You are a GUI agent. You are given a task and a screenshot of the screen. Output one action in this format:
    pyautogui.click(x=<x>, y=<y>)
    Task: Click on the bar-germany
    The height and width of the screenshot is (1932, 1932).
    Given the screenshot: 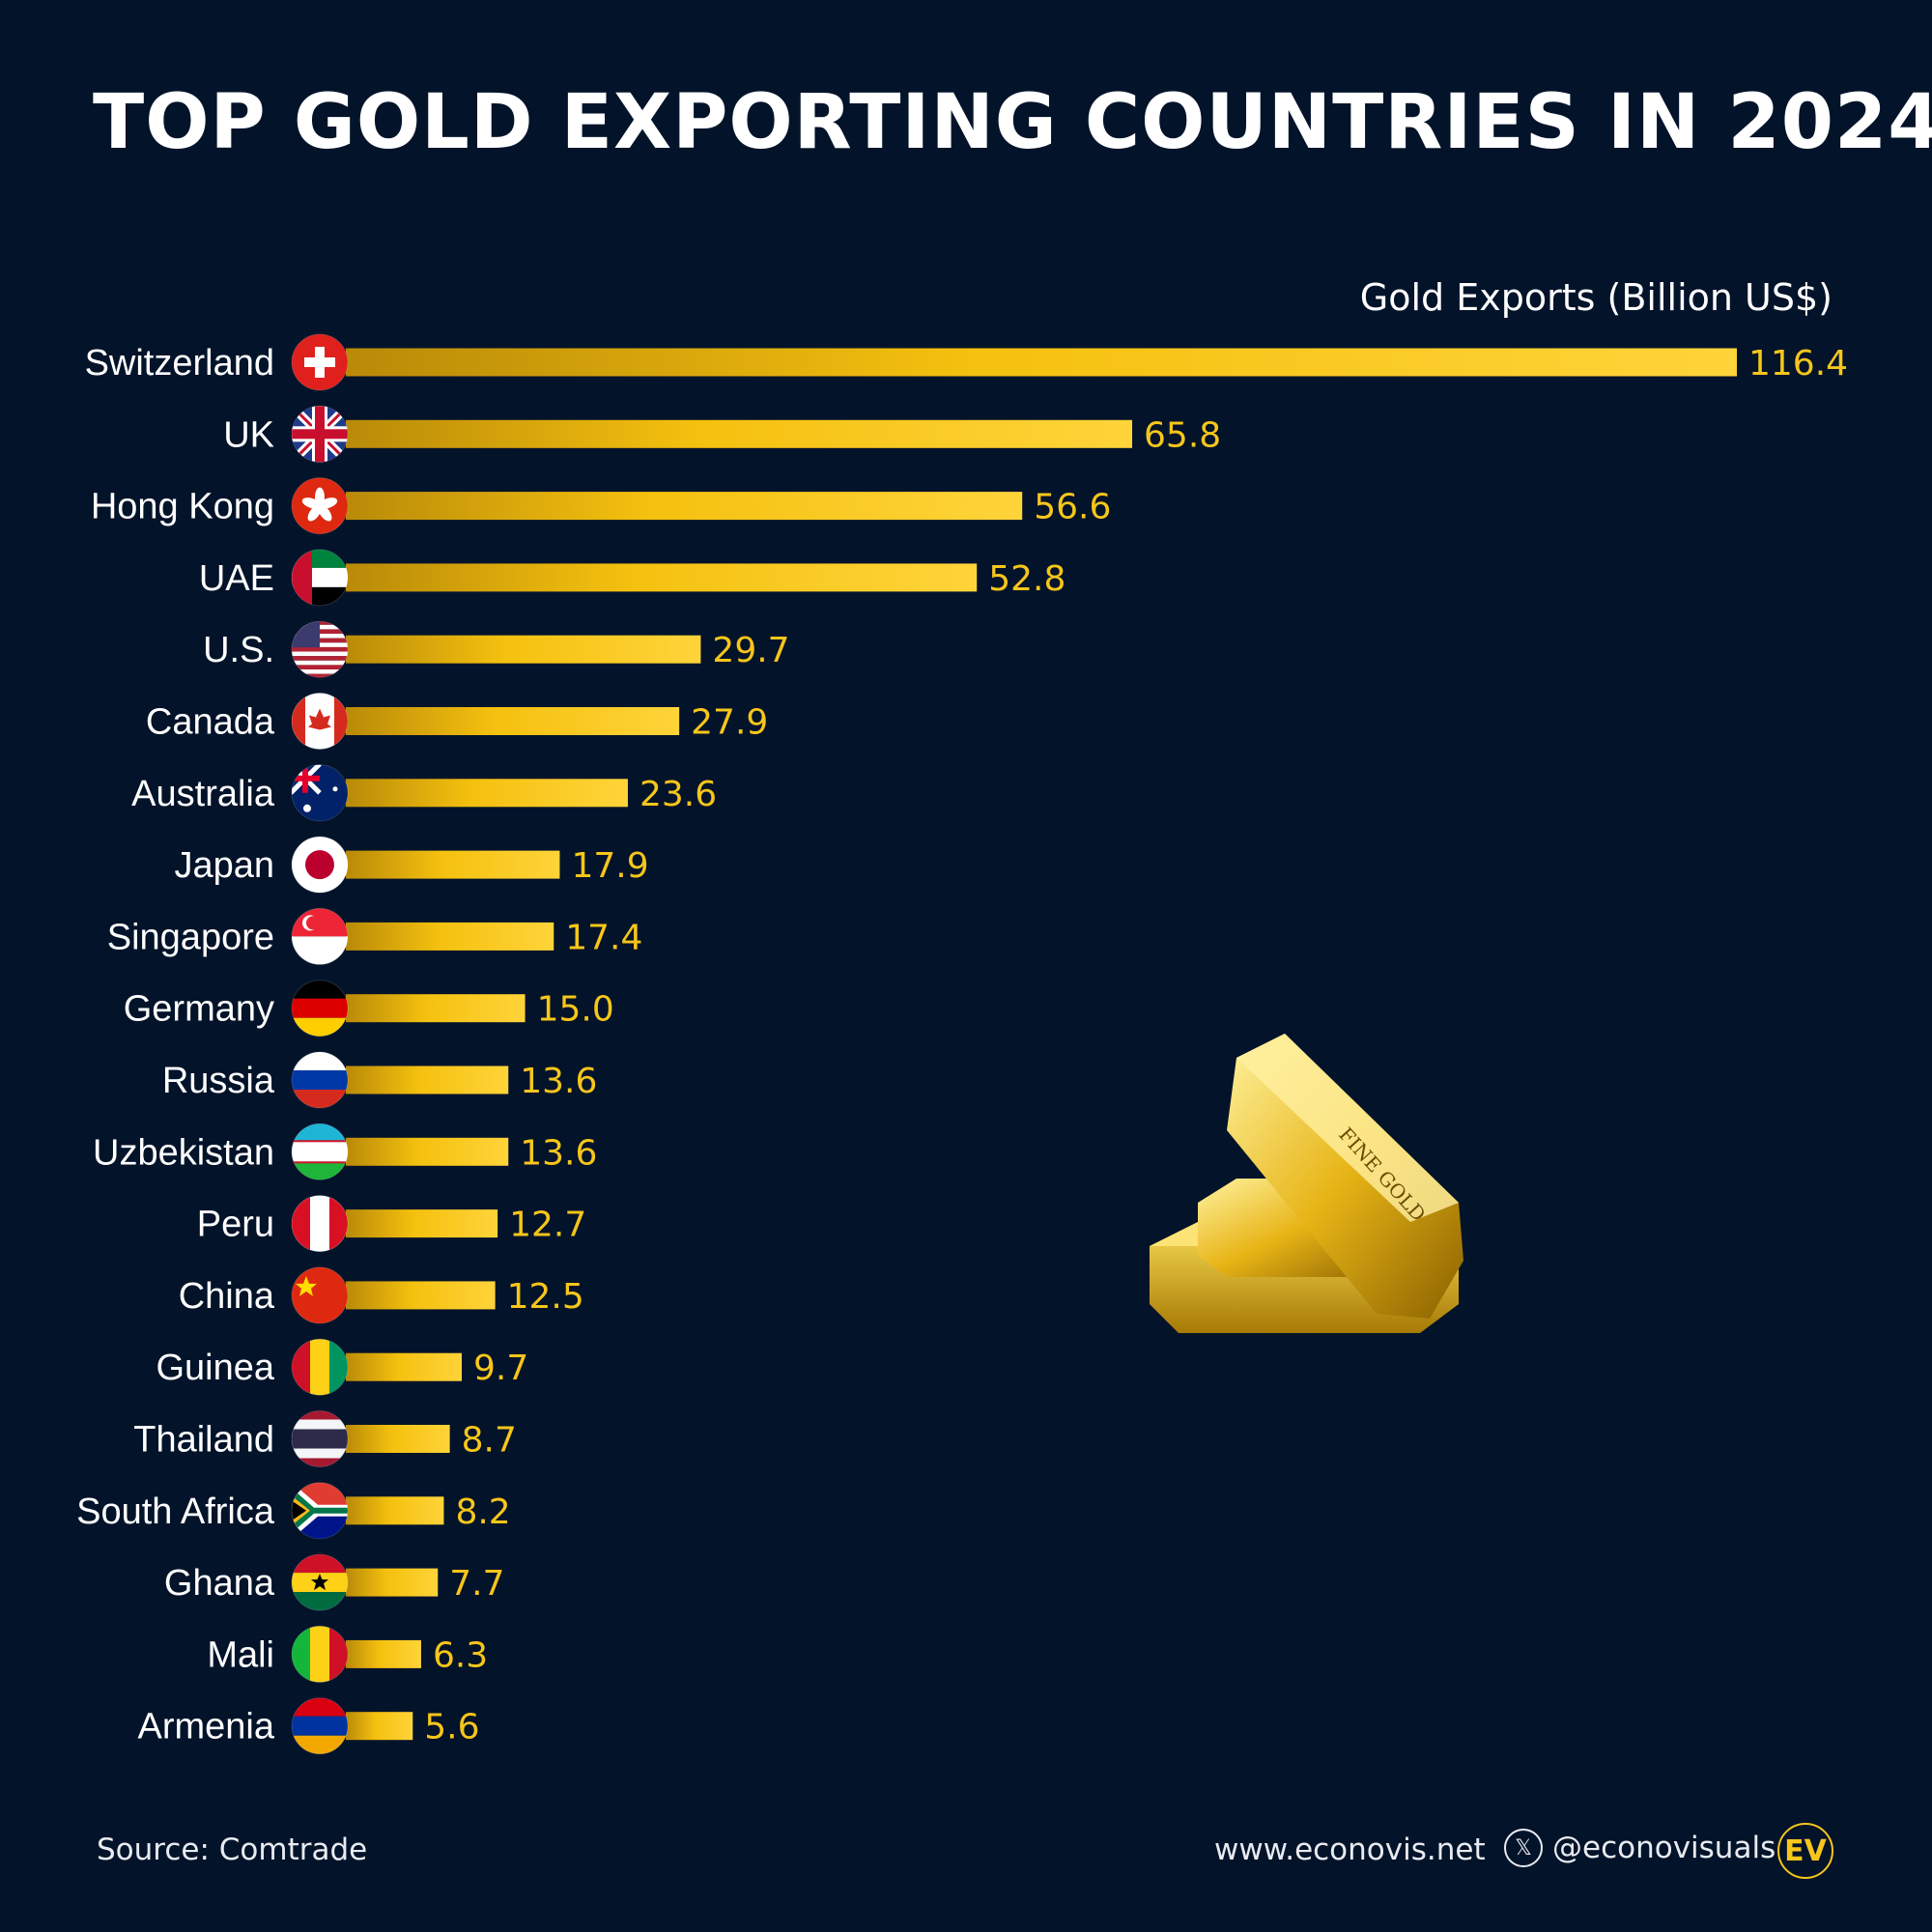 What is the action you would take?
    pyautogui.click(x=436, y=1008)
    